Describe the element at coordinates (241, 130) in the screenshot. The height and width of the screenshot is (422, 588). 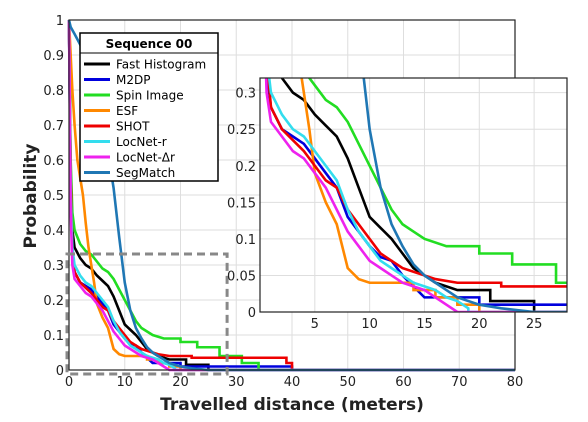
I see `inset-y-tick-label: 0.25` at that location.